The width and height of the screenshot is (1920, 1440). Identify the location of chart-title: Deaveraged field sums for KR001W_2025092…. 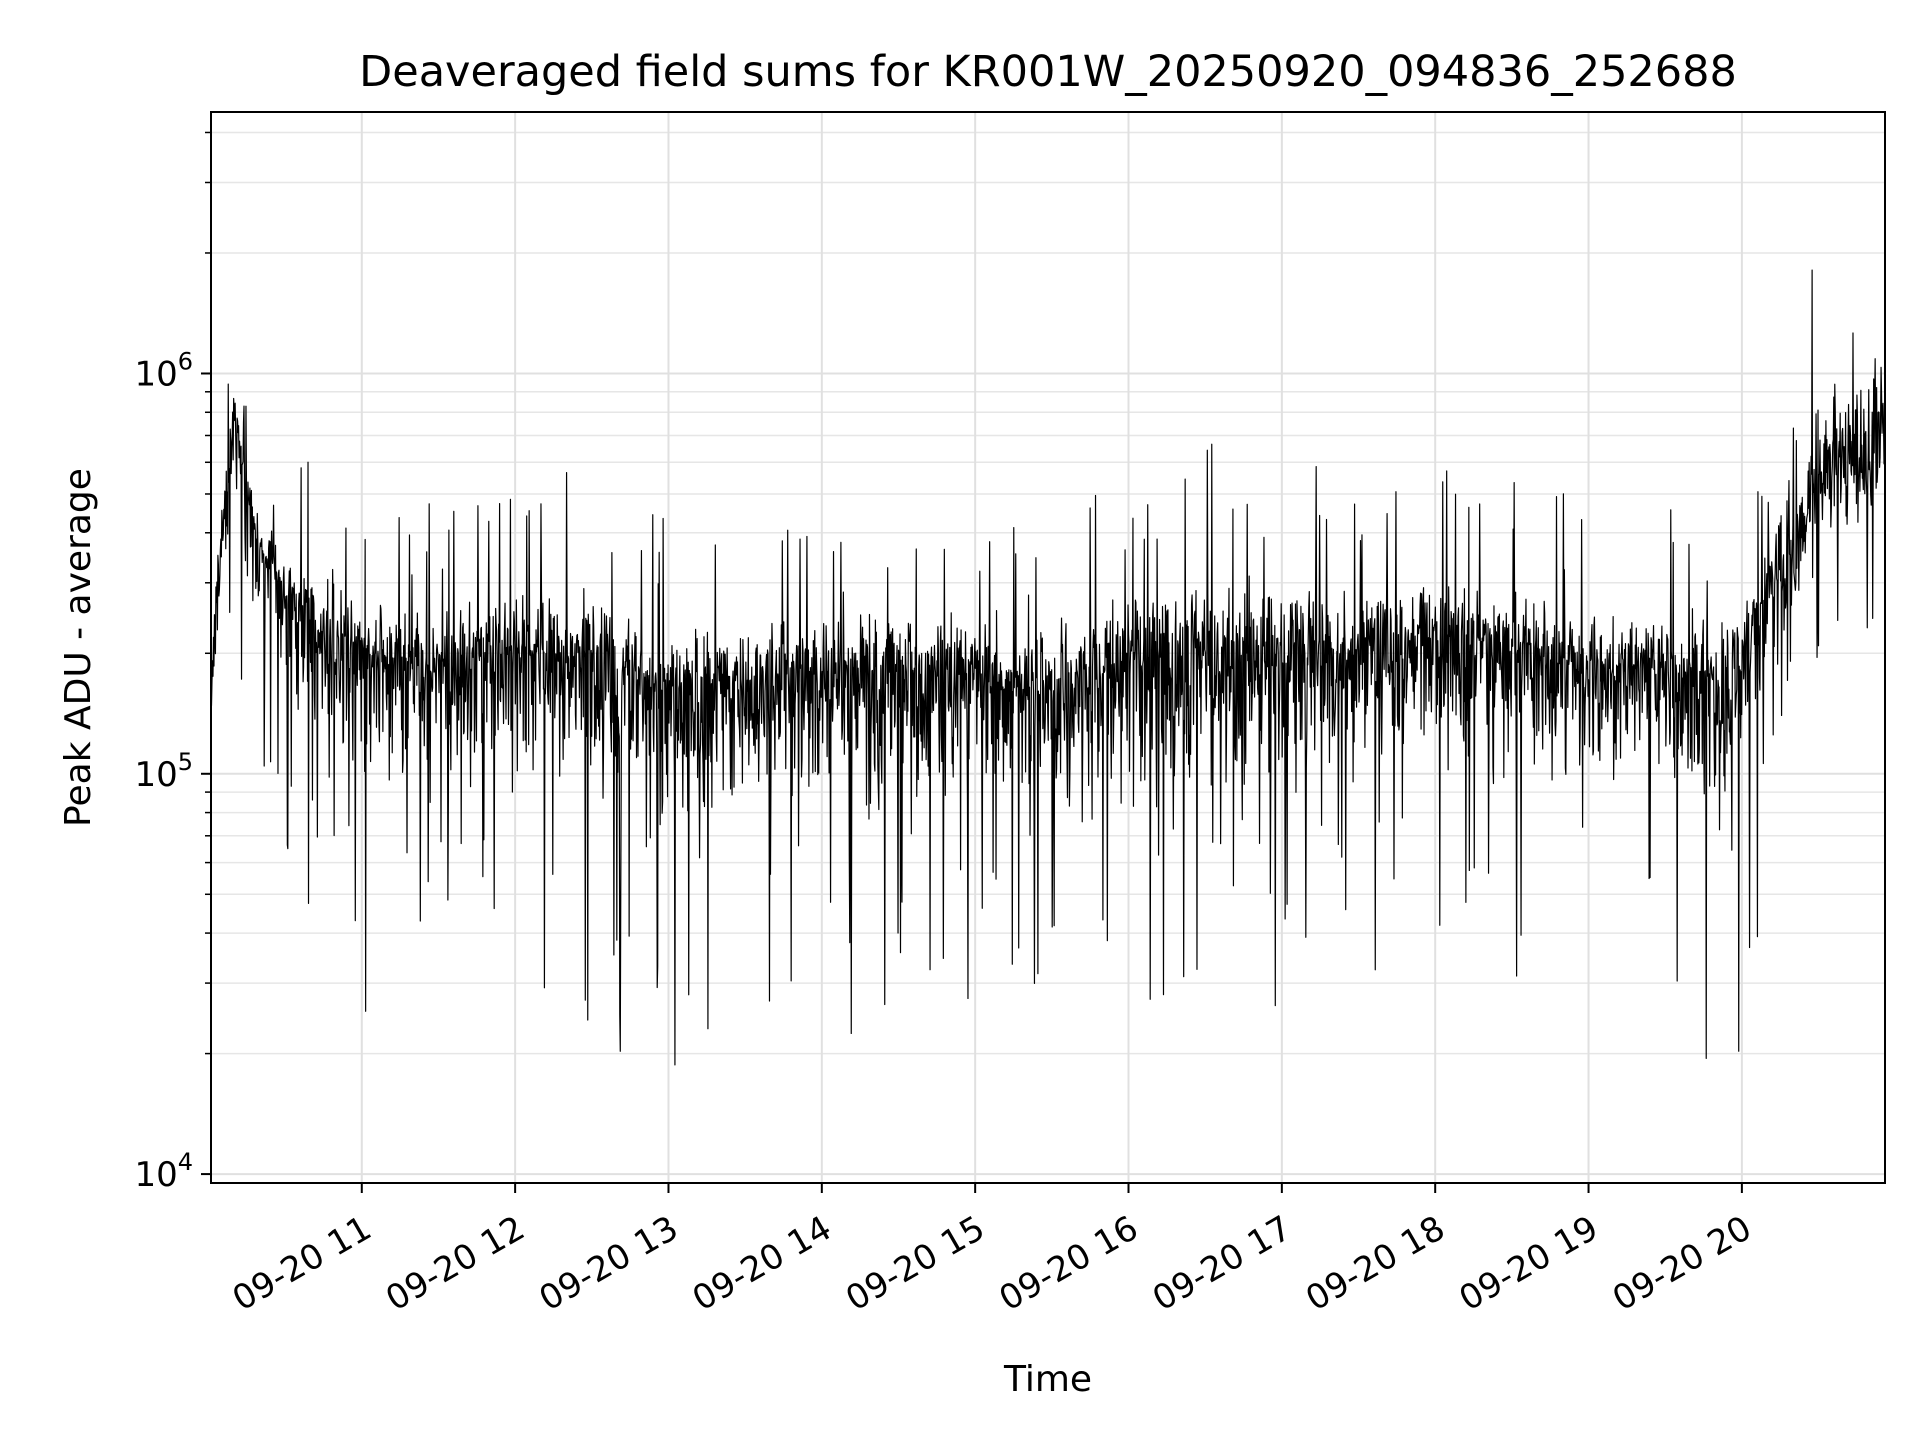
(1048, 72).